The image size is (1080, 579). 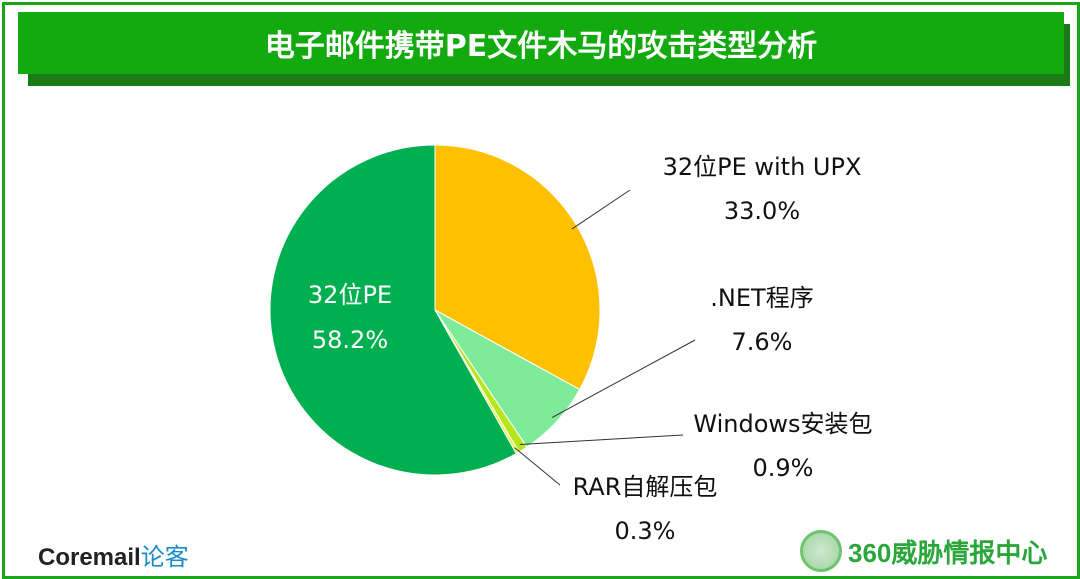 I want to click on slice-label: 32位PE, so click(x=350, y=295).